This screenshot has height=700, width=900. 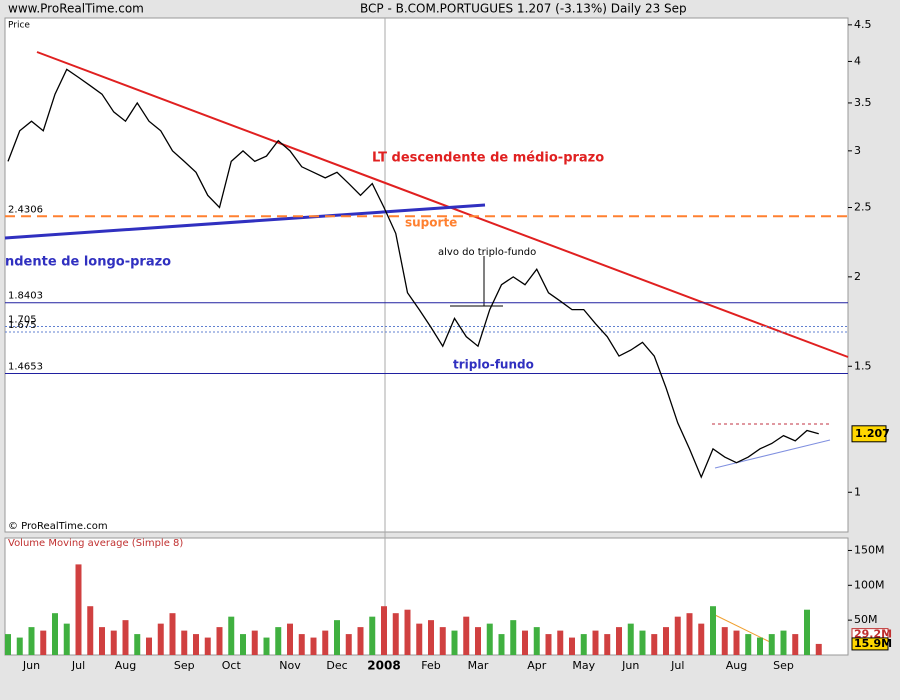 What do you see at coordinates (22, 319) in the screenshot?
I see `level-label: 1.705` at bounding box center [22, 319].